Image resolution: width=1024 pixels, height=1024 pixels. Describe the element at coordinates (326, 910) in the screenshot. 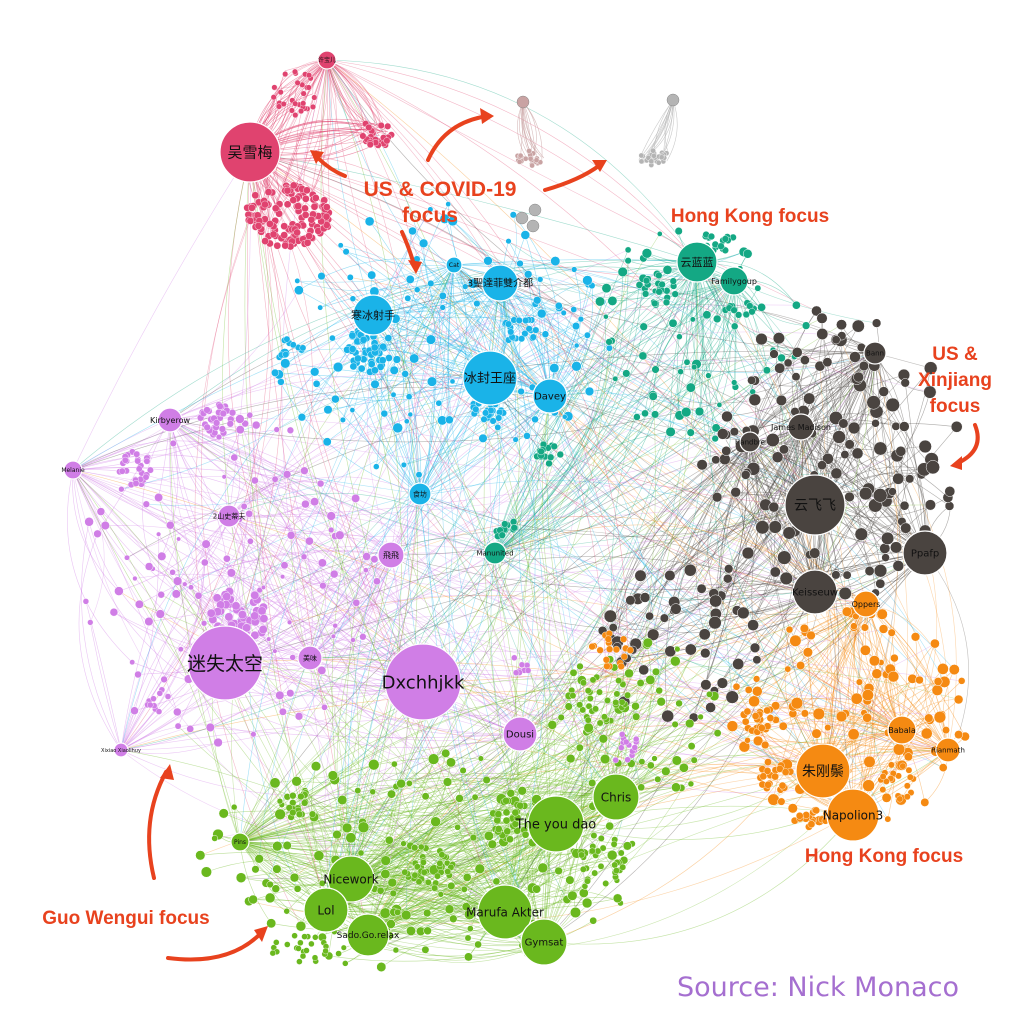

I see `node-lol: Lol` at that location.